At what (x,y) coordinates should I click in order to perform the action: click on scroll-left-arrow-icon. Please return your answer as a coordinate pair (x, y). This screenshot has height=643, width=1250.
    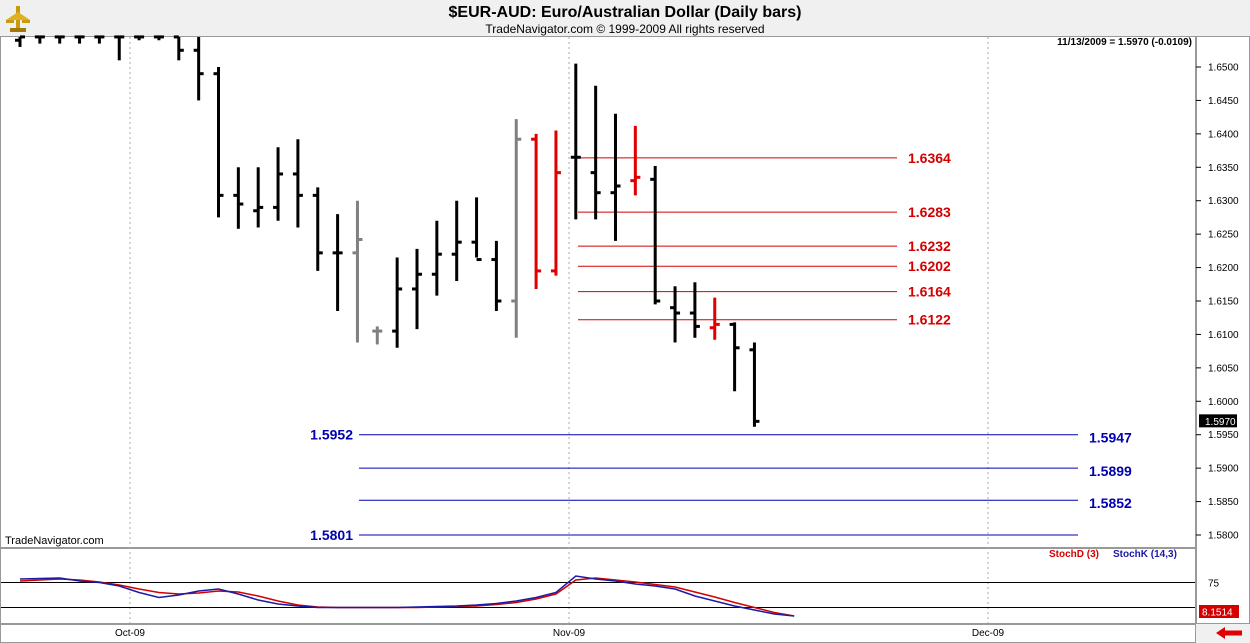
    Looking at the image, I should click on (1229, 633).